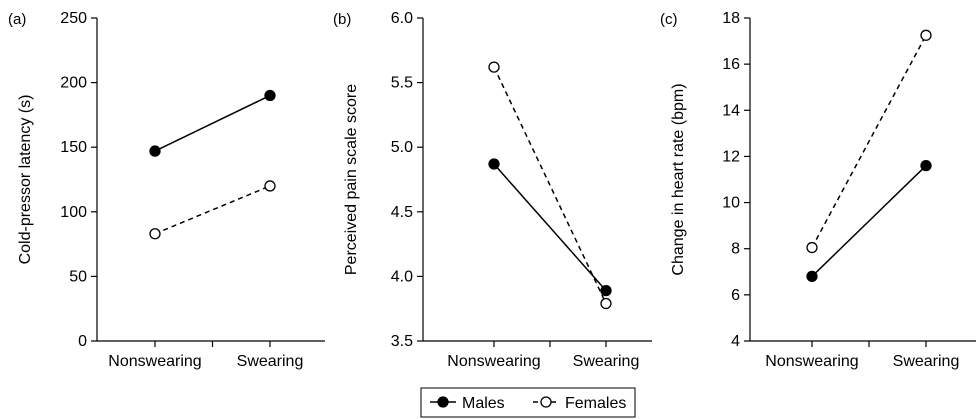 Image resolution: width=976 pixels, height=419 pixels. What do you see at coordinates (402, 147) in the screenshot?
I see `y-tick-label-b: 5.0` at bounding box center [402, 147].